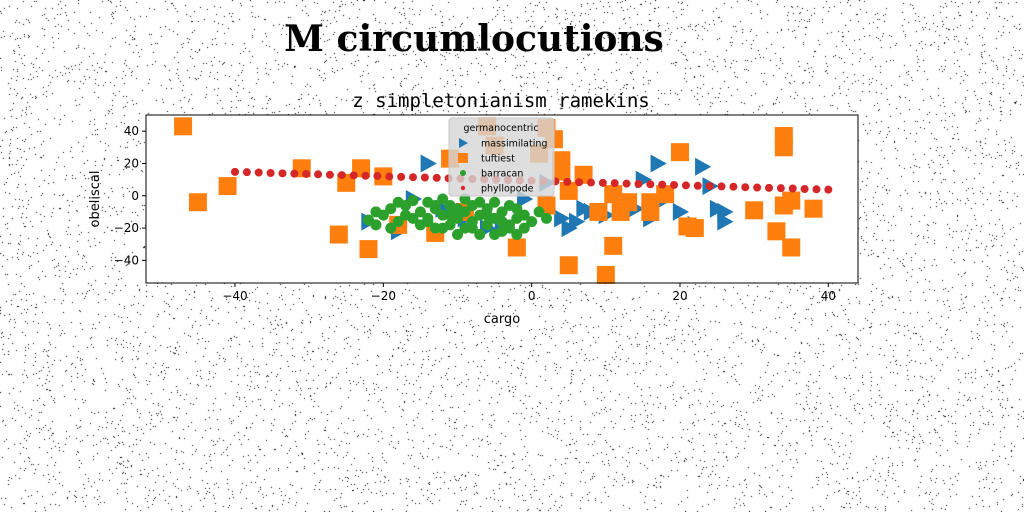 The height and width of the screenshot is (512, 1024). Describe the element at coordinates (135, 196) in the screenshot. I see `y-tick-label: 0` at that location.